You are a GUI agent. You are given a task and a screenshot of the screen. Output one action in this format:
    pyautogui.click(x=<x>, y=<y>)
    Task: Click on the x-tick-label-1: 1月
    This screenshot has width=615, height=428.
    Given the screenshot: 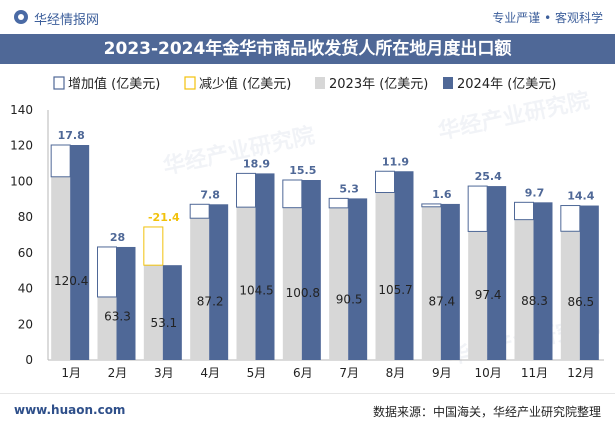 What is the action you would take?
    pyautogui.click(x=71, y=373)
    